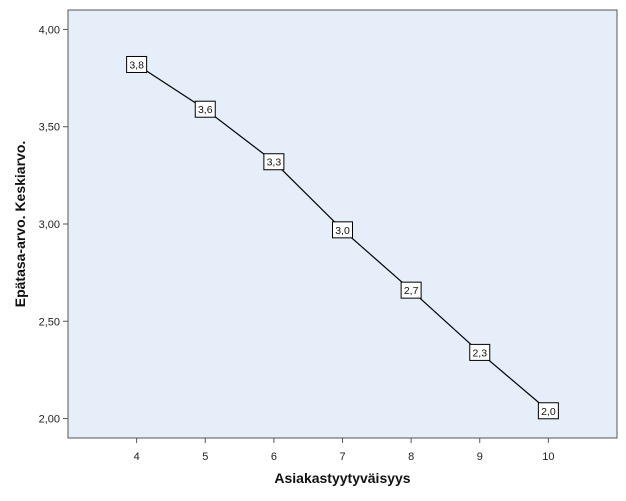 This screenshot has height=501, width=626. What do you see at coordinates (480, 457) in the screenshot?
I see `x-tick-label: 9` at bounding box center [480, 457].